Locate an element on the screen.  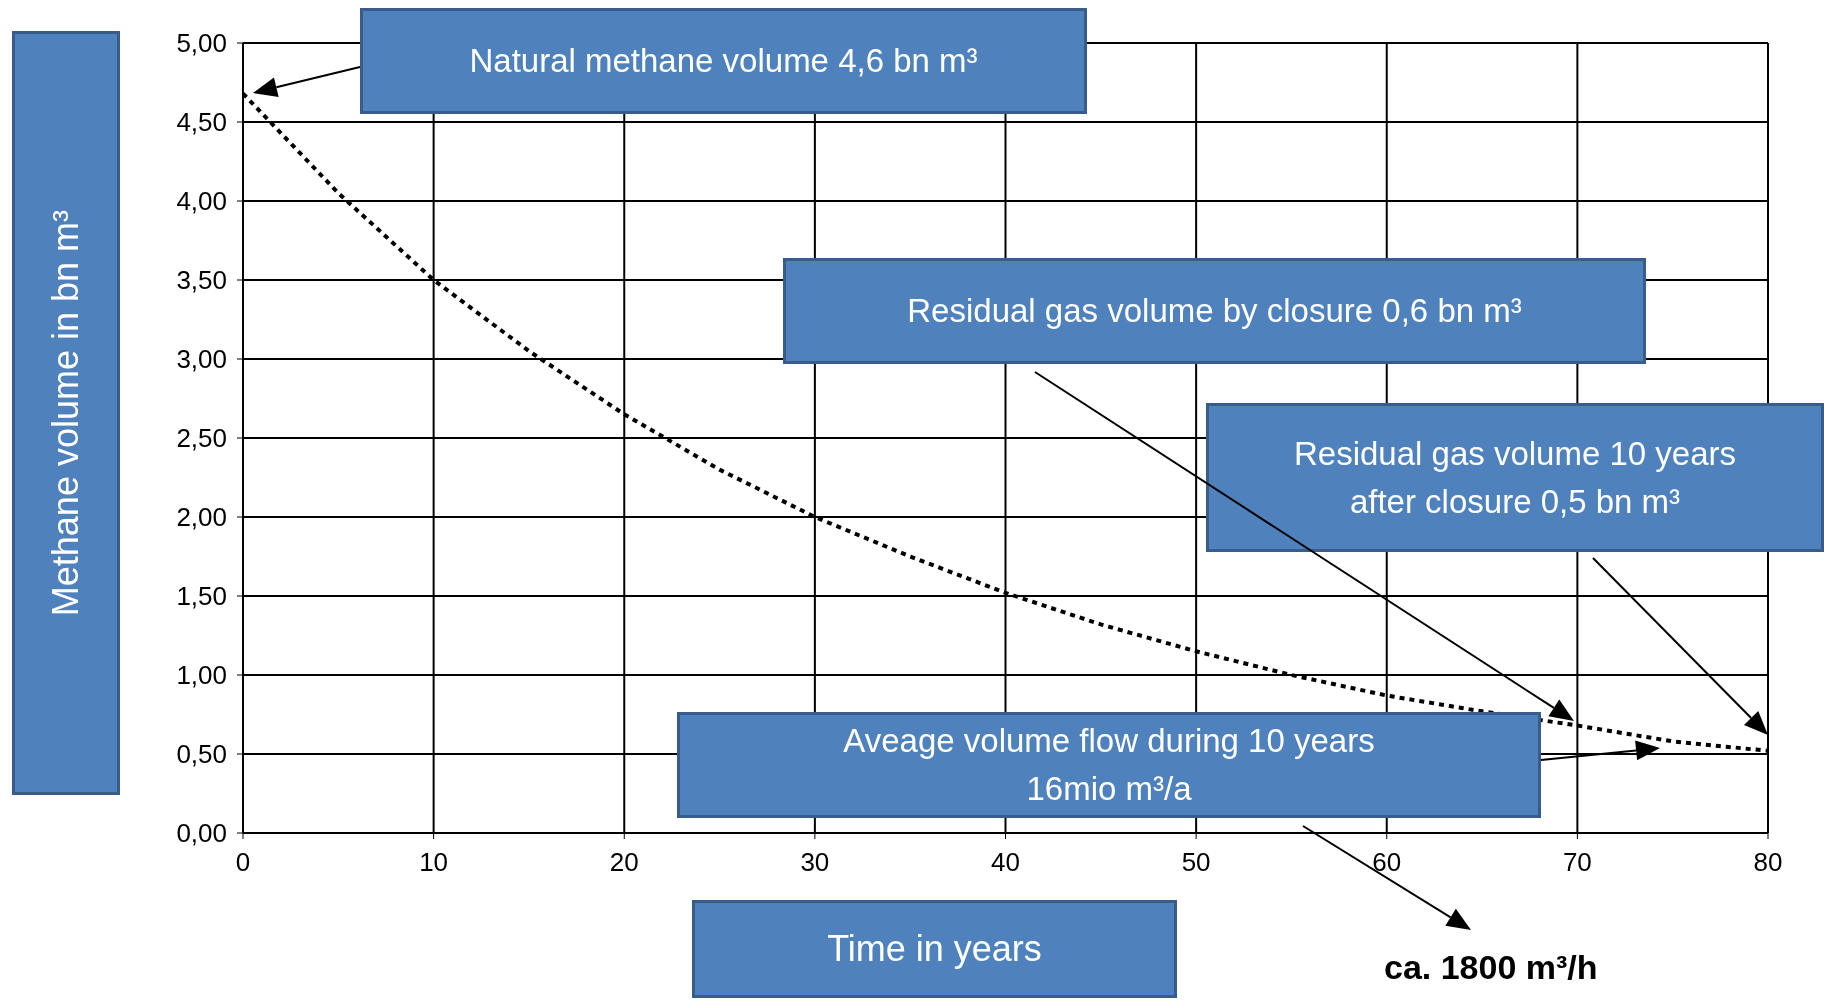
label-box: Methane volume in bn m³ is located at coordinates (66, 413).